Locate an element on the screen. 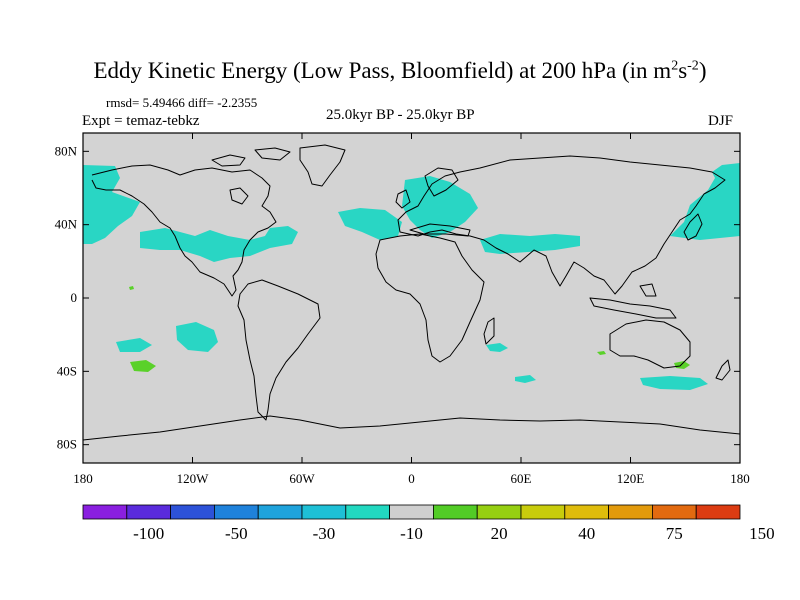 The image size is (800, 600). anomaly-cyan-south-pacific is located at coordinates (197, 337).